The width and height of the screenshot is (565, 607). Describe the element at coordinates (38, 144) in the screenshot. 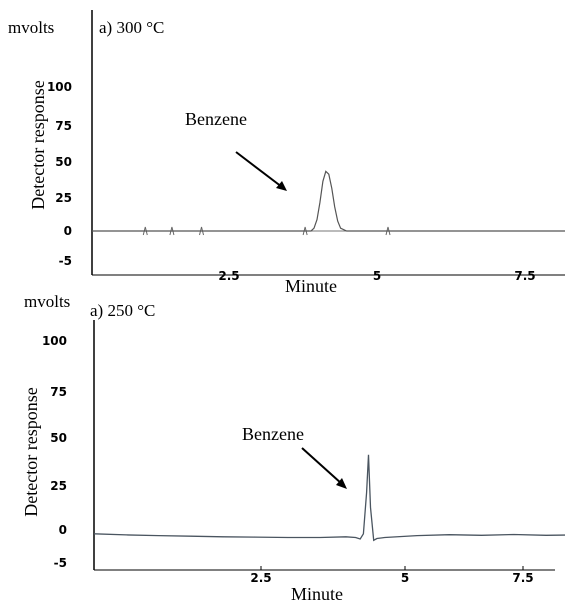

I see `y-axis-label-300c: Detector response` at that location.